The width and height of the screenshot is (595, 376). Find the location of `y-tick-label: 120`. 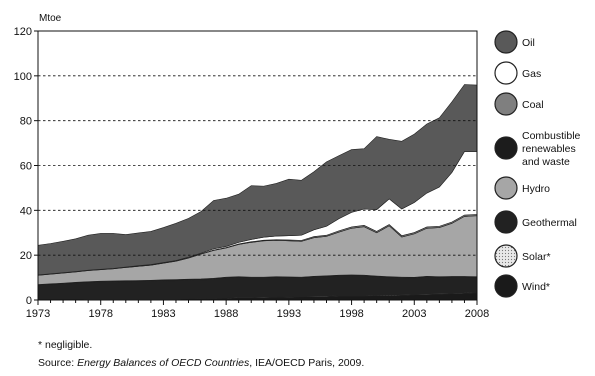

y-tick-label: 120 is located at coordinates (23, 32).